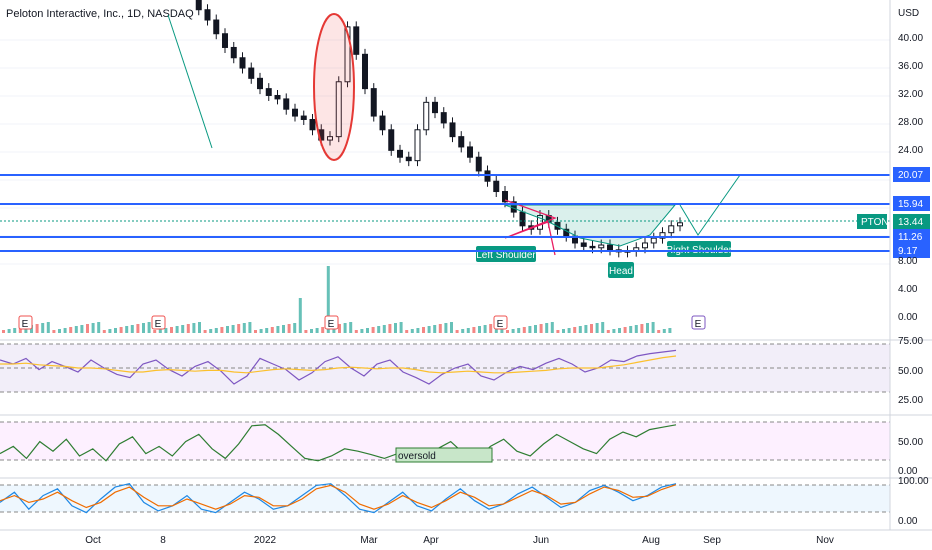 The height and width of the screenshot is (550, 932). I want to click on rsi-tick: 25.00, so click(910, 400).